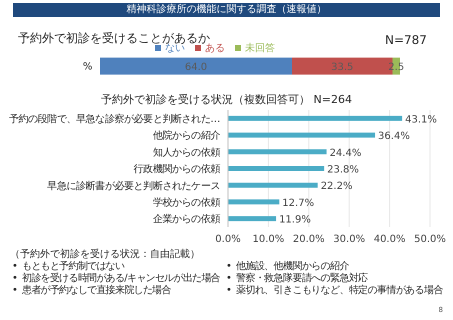 This screenshot has width=453, height=320. I want to click on y-tick-label: %, so click(87, 67).